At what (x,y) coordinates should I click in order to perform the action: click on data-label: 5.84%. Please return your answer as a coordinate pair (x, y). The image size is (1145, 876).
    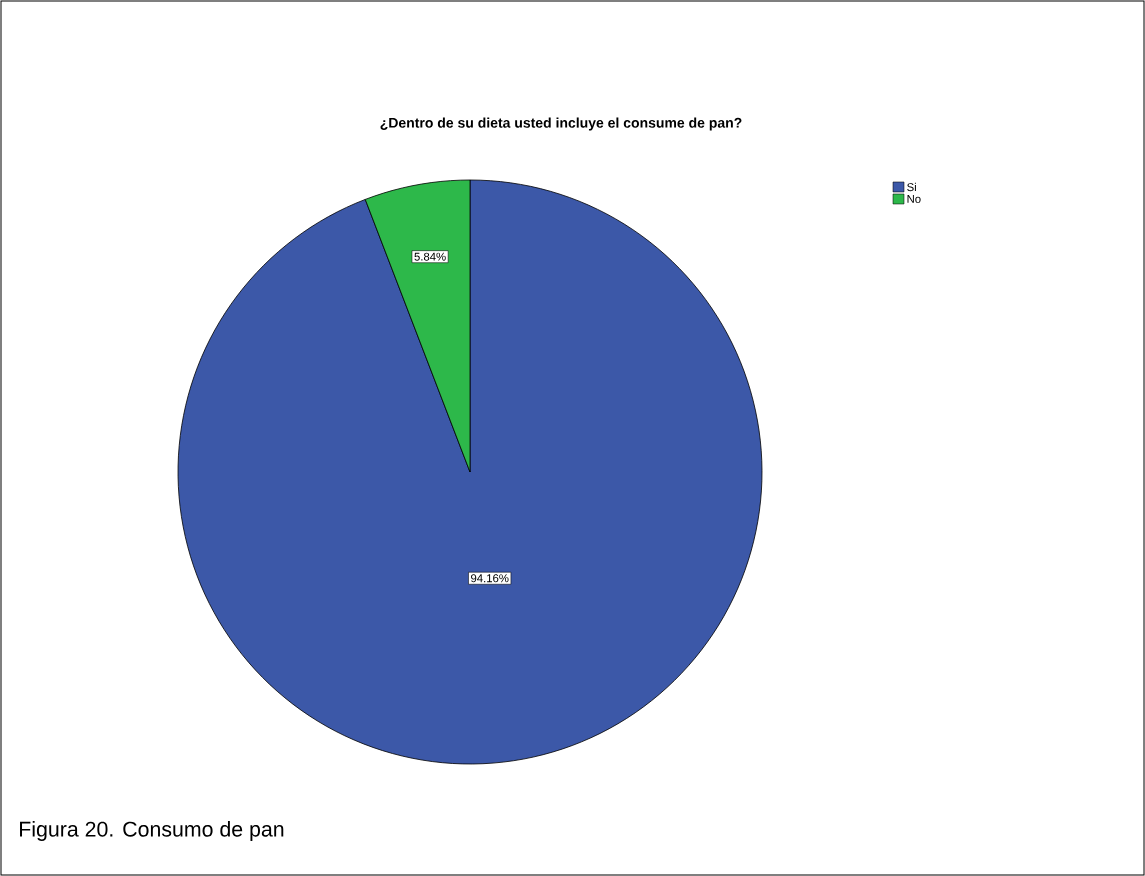
    Looking at the image, I should click on (430, 256).